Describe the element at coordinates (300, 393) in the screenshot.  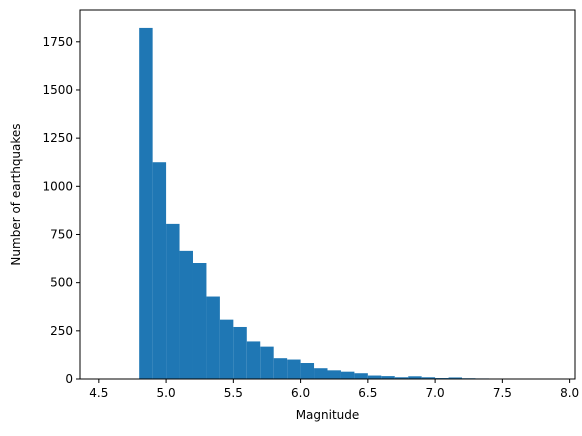
I see `x-tick-label: 6.0` at that location.